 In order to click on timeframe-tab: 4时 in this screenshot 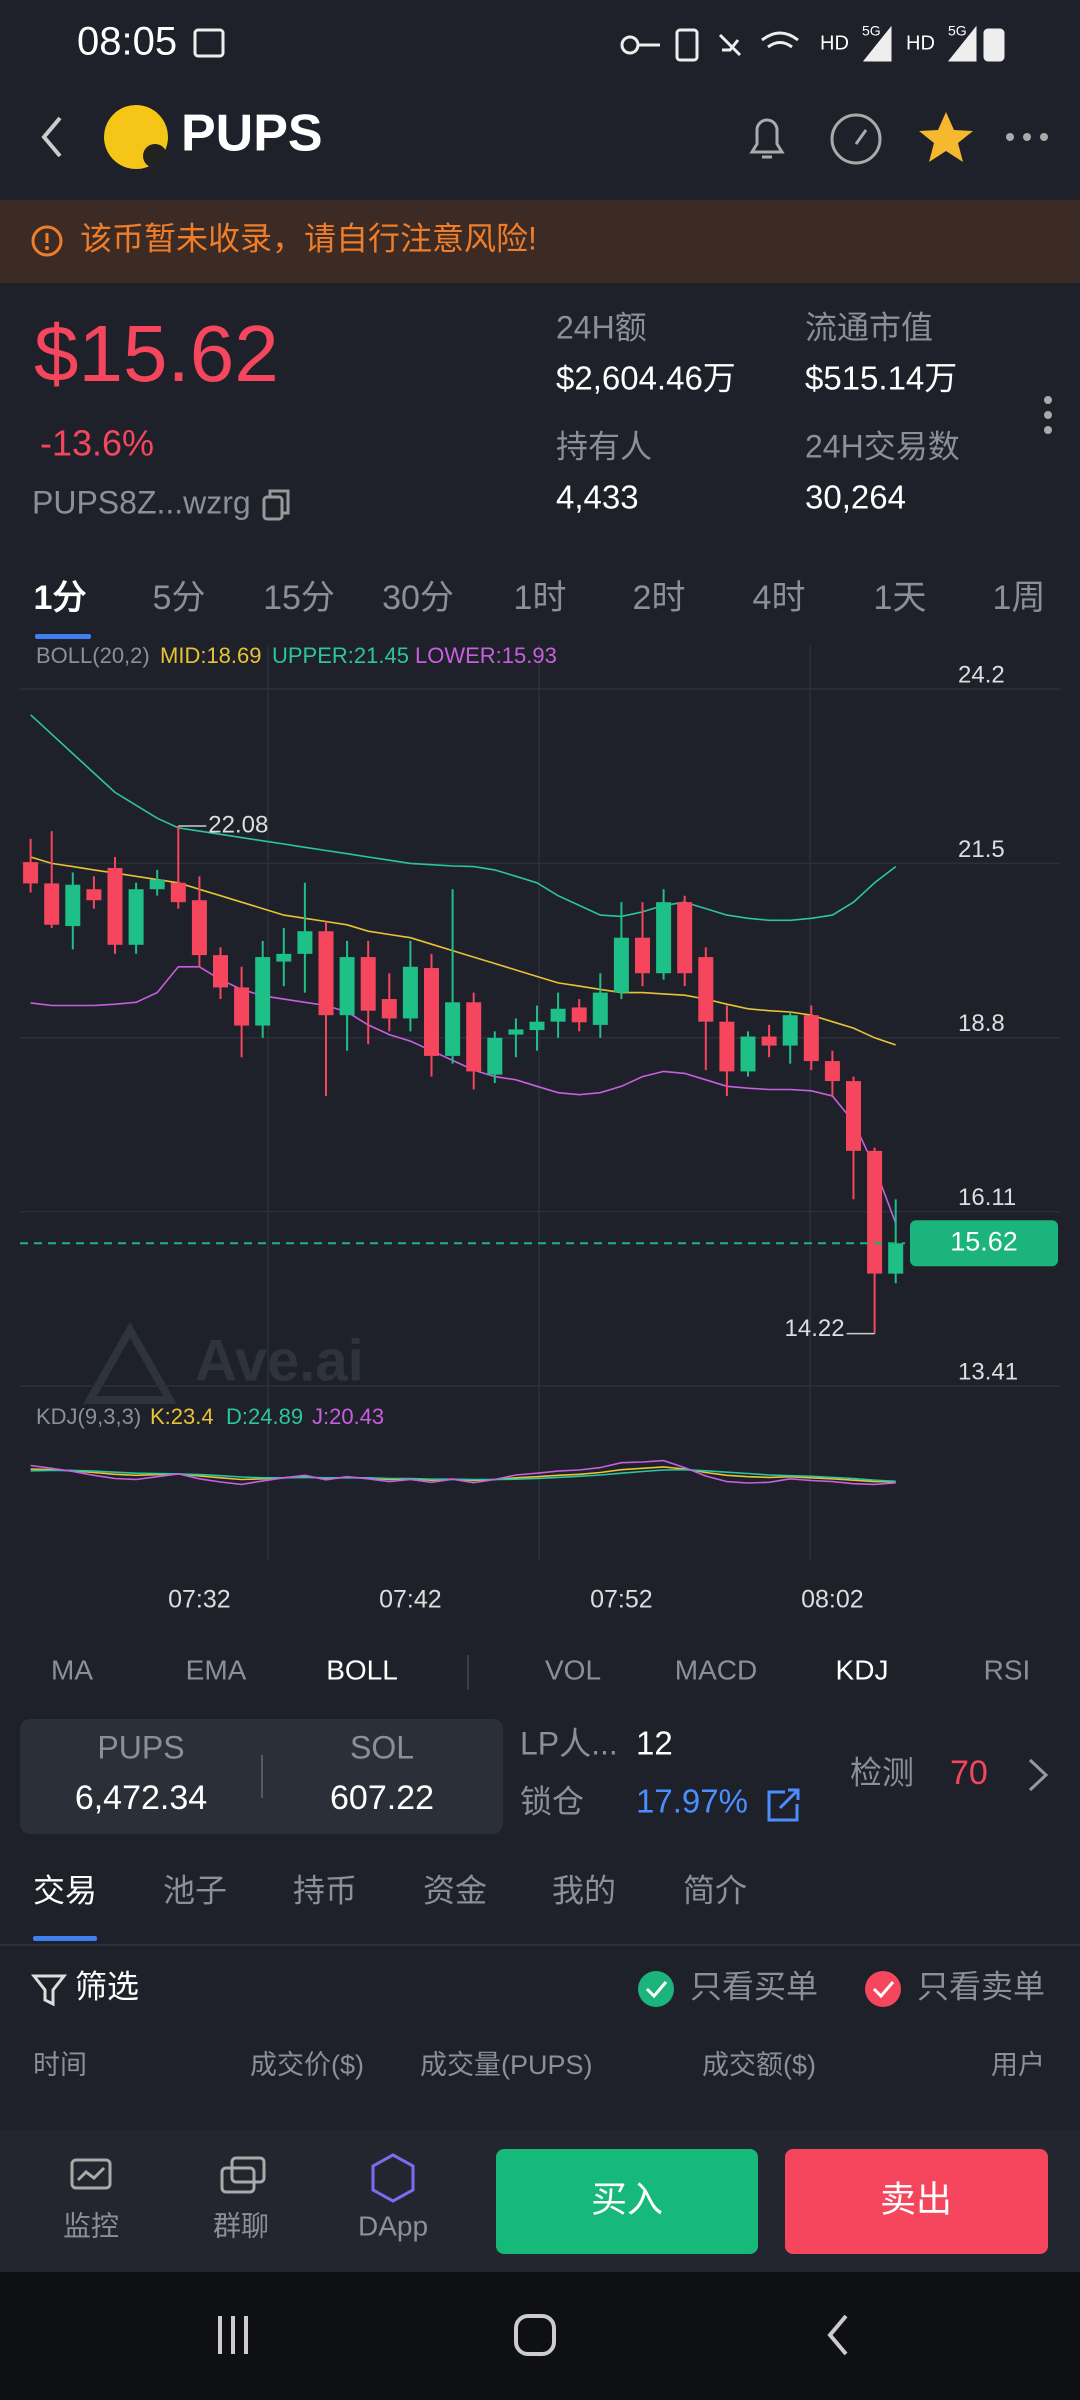, I will do `click(779, 598)`.